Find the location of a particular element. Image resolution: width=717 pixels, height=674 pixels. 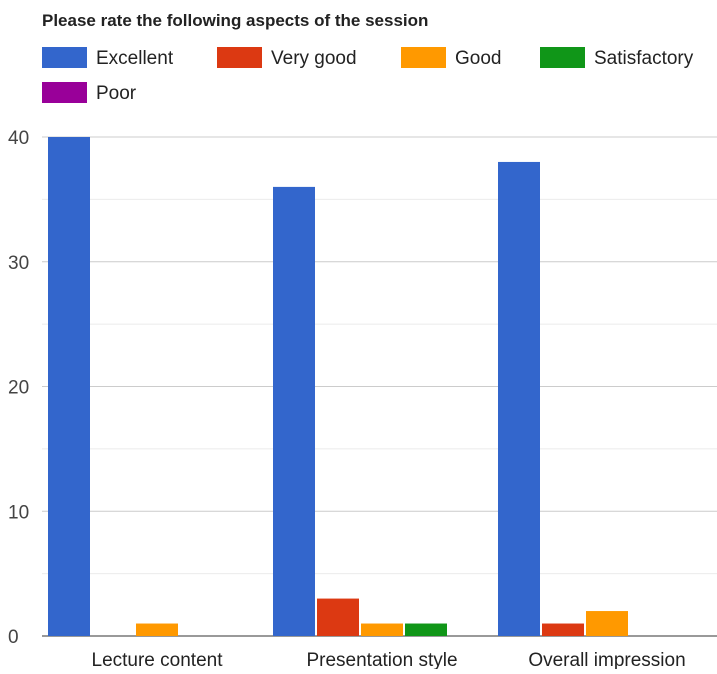

legend-swatch-poor is located at coordinates (64, 92).